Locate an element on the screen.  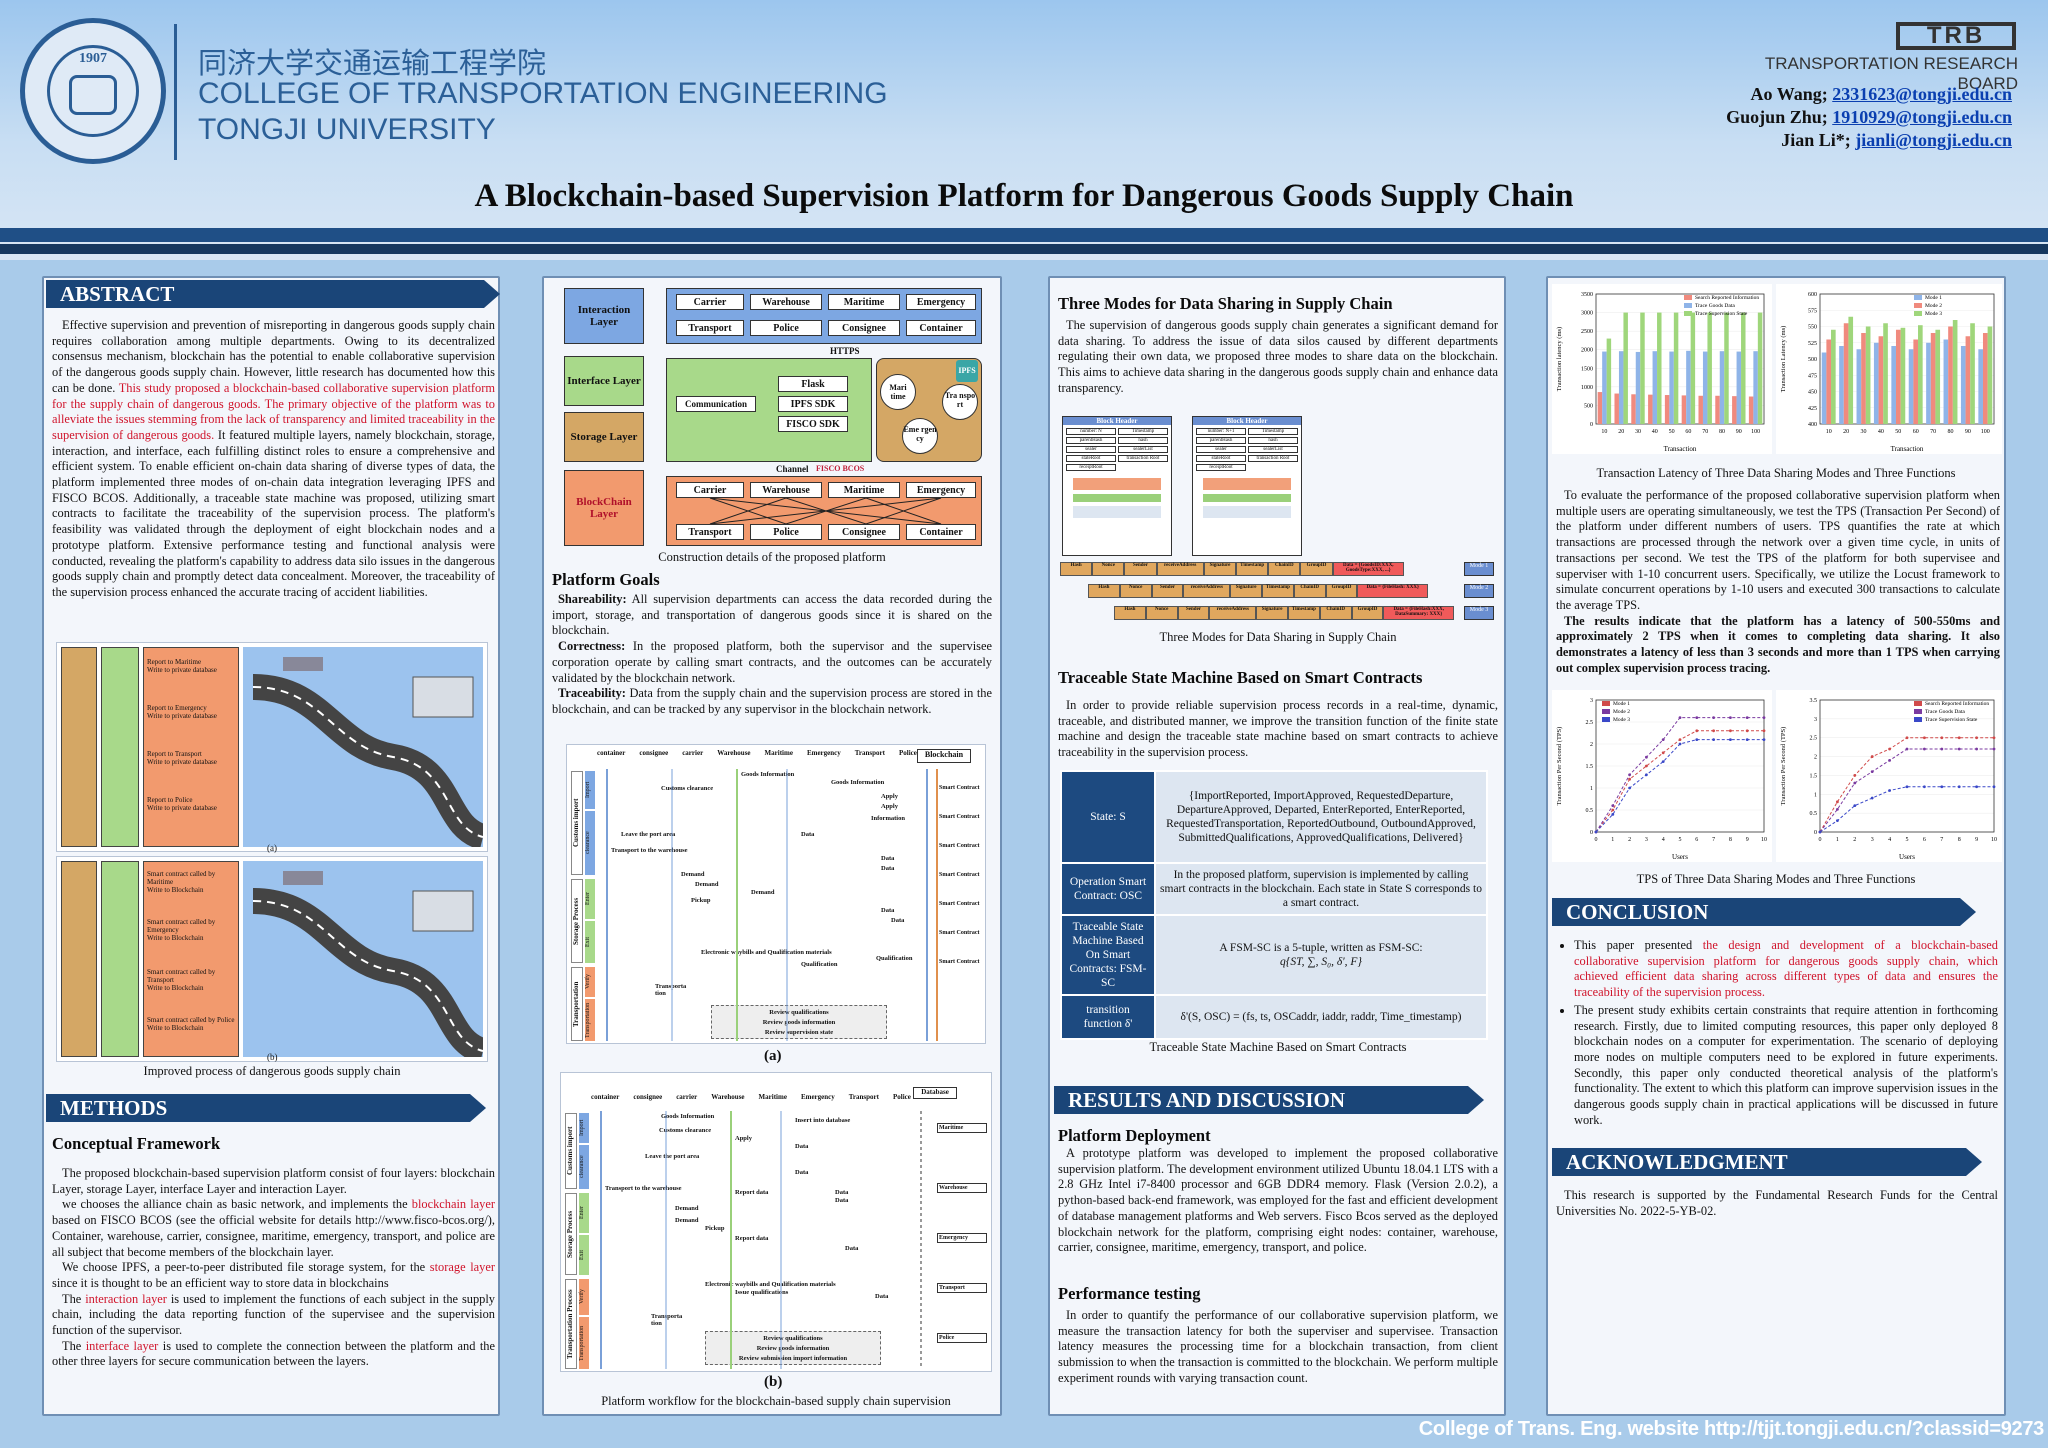
substage-verify-b: Verify is located at coordinates (584, 1297).